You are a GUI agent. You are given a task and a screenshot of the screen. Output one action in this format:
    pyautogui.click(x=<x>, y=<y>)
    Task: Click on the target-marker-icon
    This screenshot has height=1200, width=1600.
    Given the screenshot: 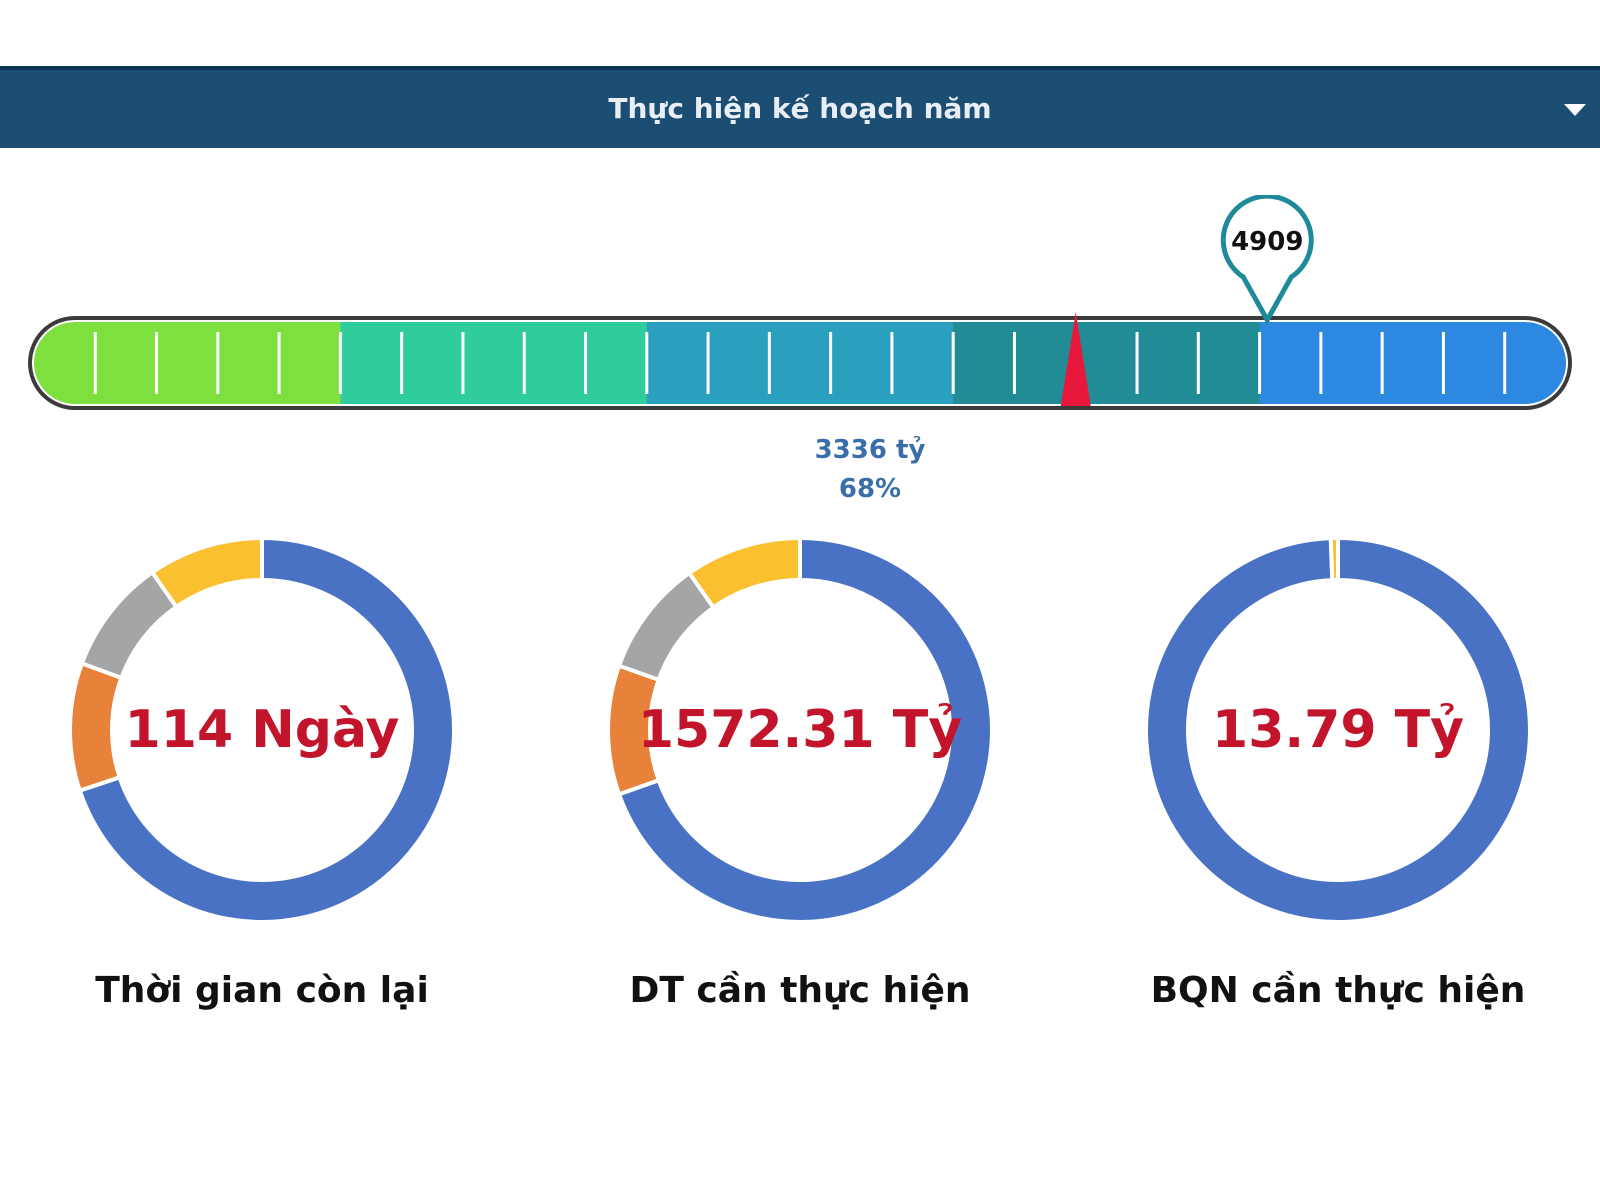 What is the action you would take?
    pyautogui.click(x=1267, y=260)
    